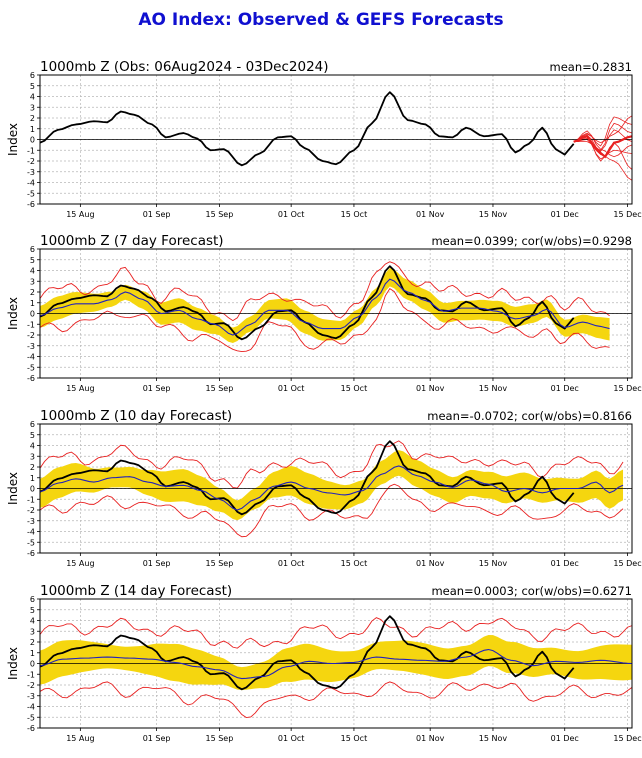 The height and width of the screenshot is (758, 642). What do you see at coordinates (531, 241) in the screenshot?
I see `panel-stat: mean=0.0399; cor(w/obs)=0.9298` at bounding box center [531, 241].